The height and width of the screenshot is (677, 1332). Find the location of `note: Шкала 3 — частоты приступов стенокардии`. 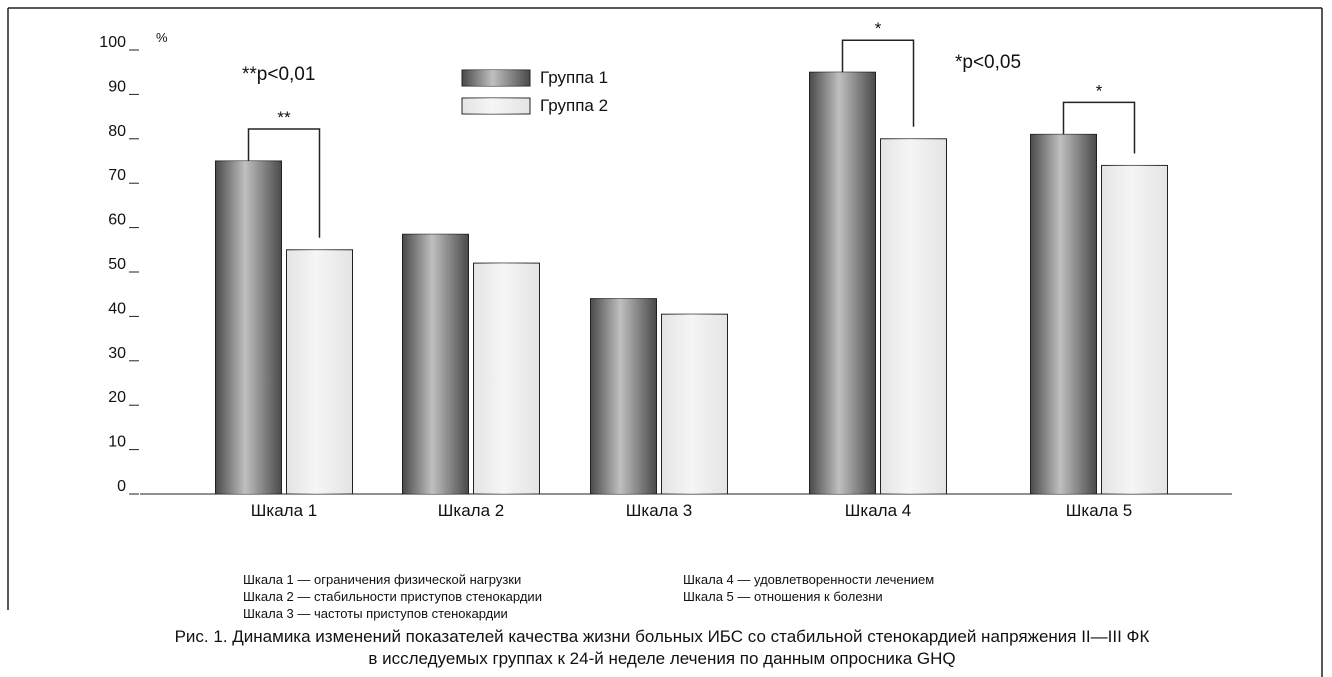

note: Шкала 3 — частоты приступов стенокардии is located at coordinates (375, 613).